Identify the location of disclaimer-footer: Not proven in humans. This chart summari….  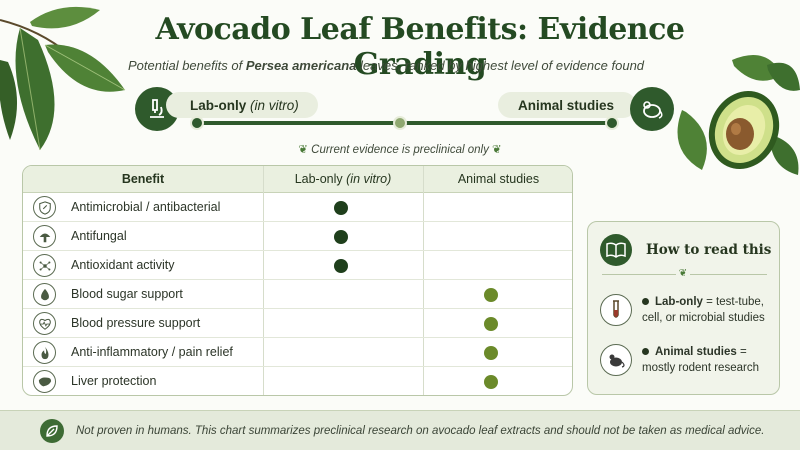
(400, 430).